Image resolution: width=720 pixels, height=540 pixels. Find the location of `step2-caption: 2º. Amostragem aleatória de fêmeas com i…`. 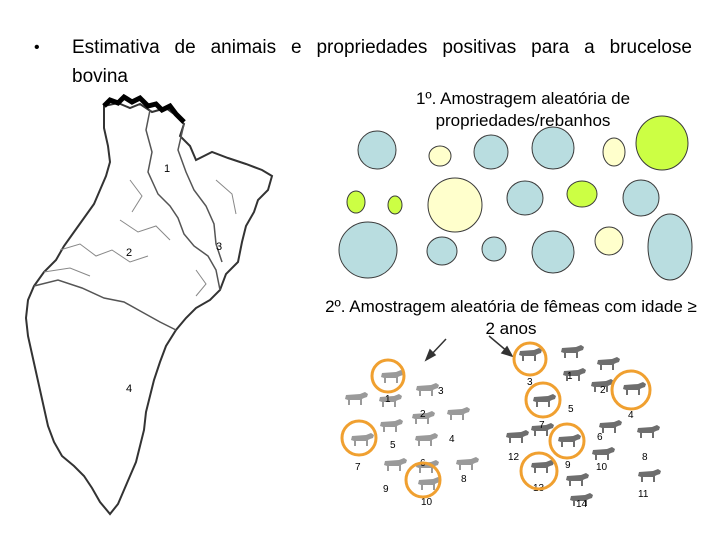

step2-caption: 2º. Amostragem aleatória de fêmeas com i… is located at coordinates (511, 318).